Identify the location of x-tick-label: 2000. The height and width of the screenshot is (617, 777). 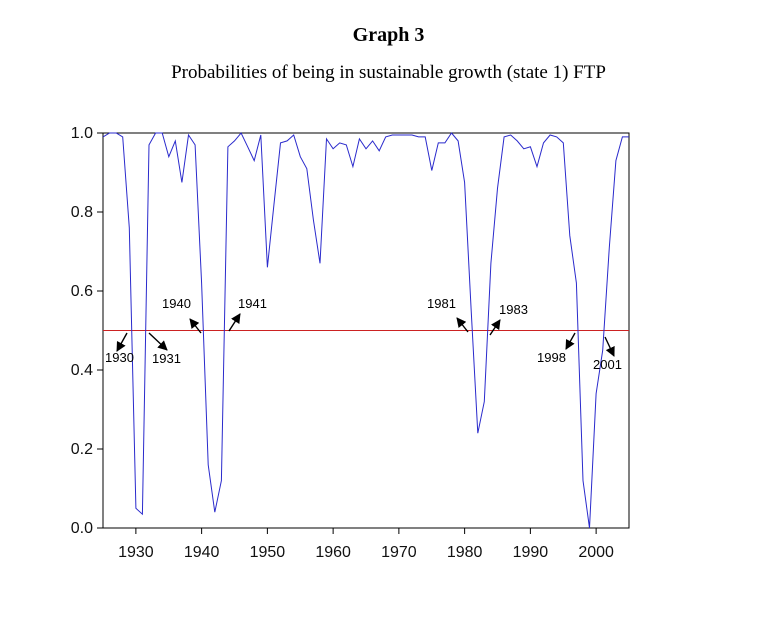
(596, 552).